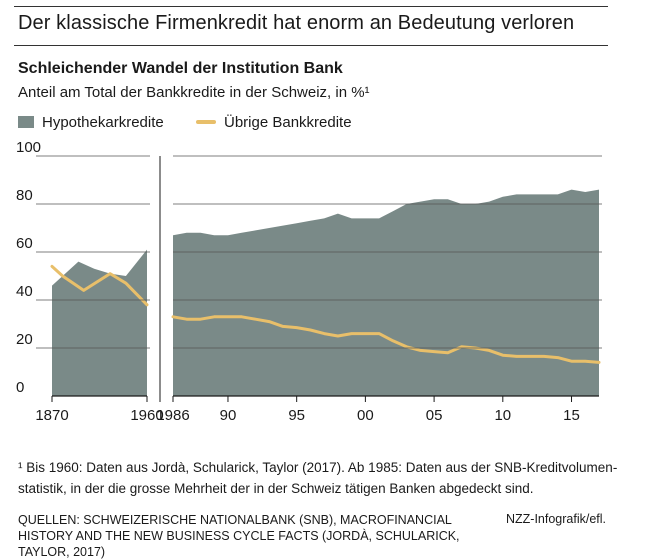  Describe the element at coordinates (556, 519) in the screenshot. I see `credit: NZZ-Infografik/efl.` at that location.